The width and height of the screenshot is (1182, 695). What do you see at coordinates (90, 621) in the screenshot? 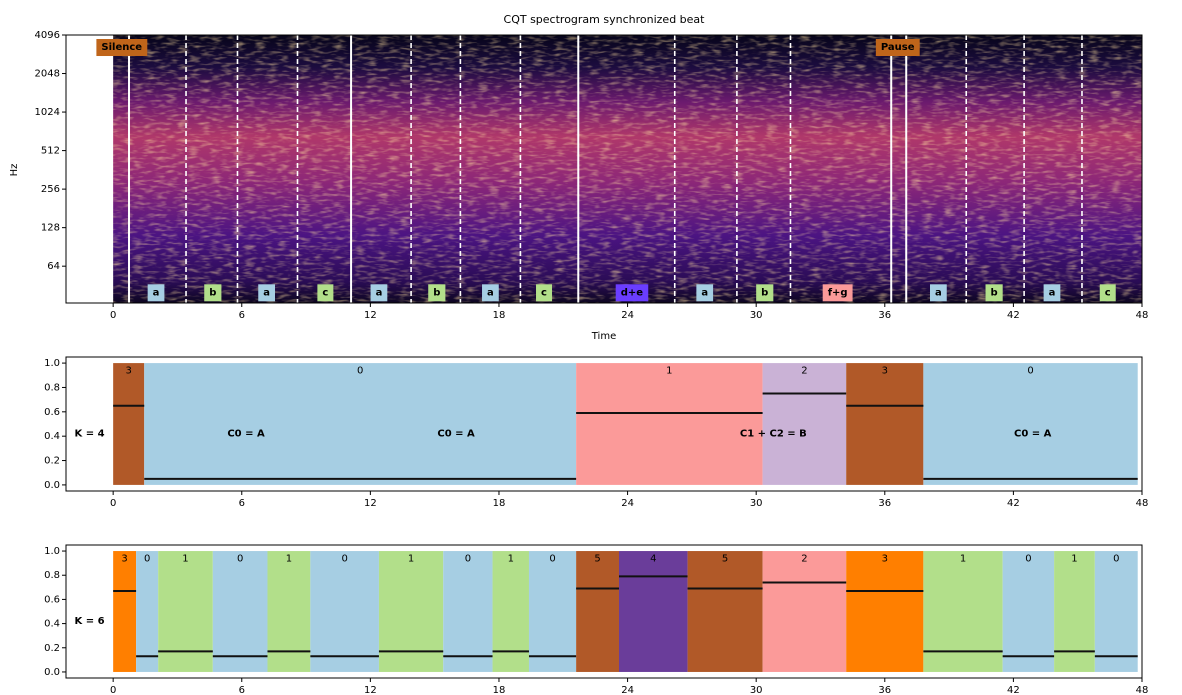
I see `annotation: K = 6` at bounding box center [90, 621].